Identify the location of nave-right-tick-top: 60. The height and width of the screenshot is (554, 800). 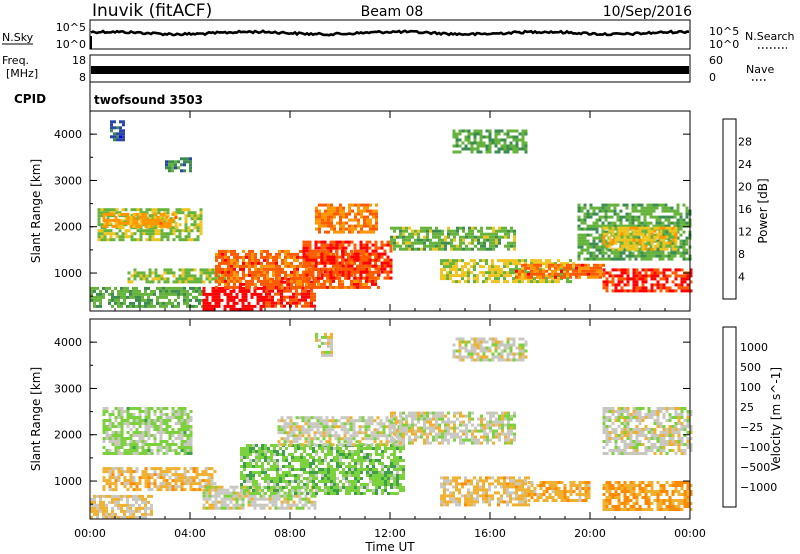
(716, 60).